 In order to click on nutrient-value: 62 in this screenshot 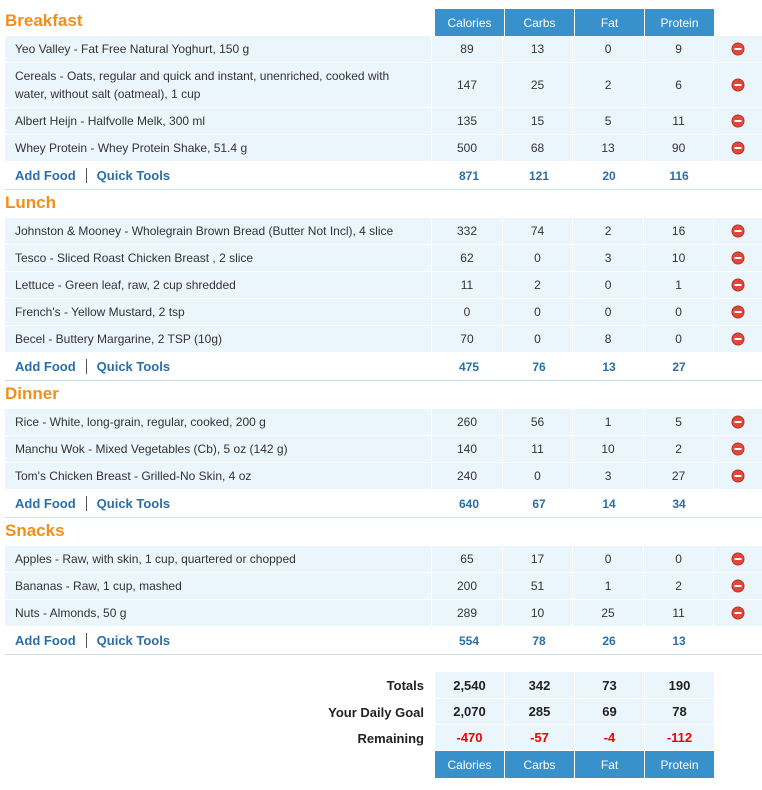, I will do `click(466, 258)`.